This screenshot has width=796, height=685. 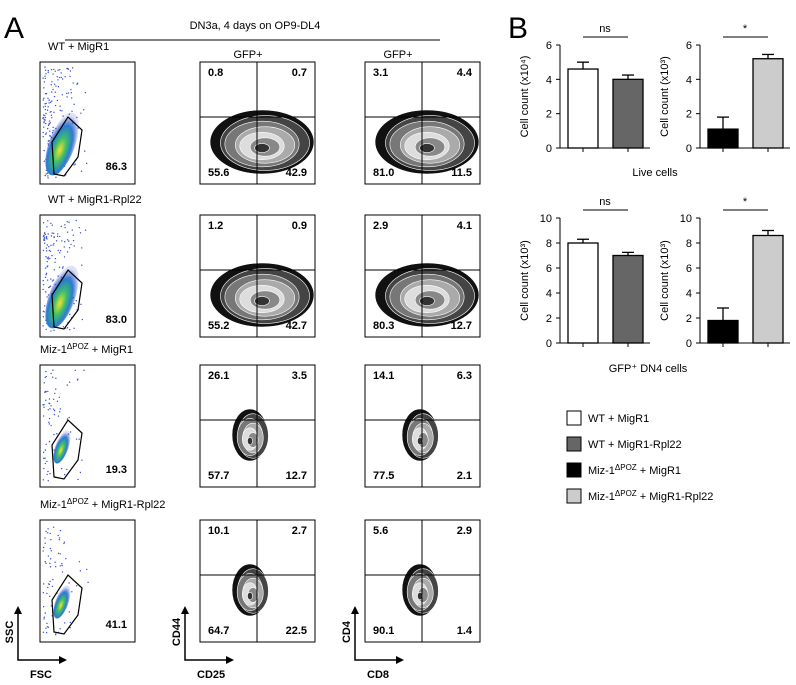 I want to click on plot-frame, so click(x=87, y=581).